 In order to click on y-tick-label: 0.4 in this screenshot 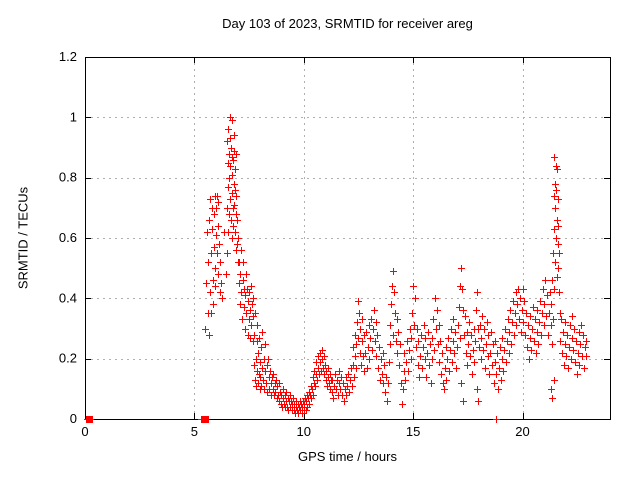, I will do `click(68, 297)`.